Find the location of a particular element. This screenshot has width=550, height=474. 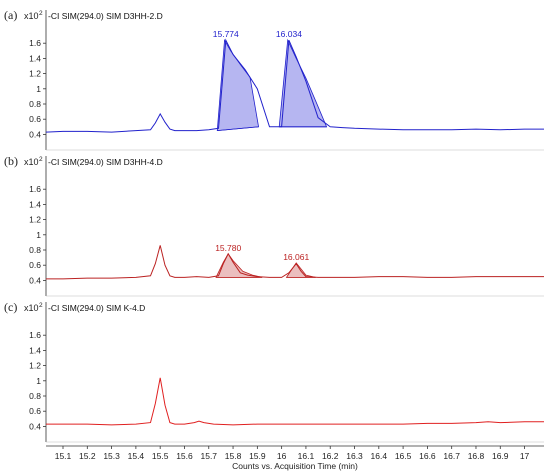

x-tick-label: 16 is located at coordinates (282, 456).